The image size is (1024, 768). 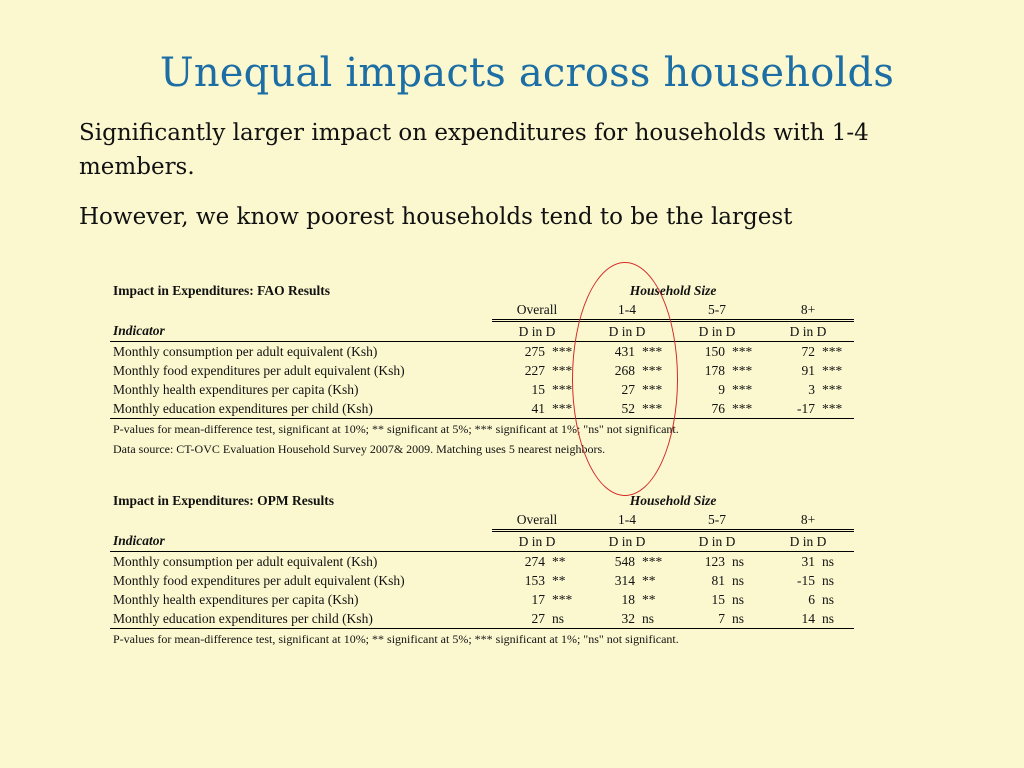 I want to click on cell-value: 268, so click(x=624, y=370).